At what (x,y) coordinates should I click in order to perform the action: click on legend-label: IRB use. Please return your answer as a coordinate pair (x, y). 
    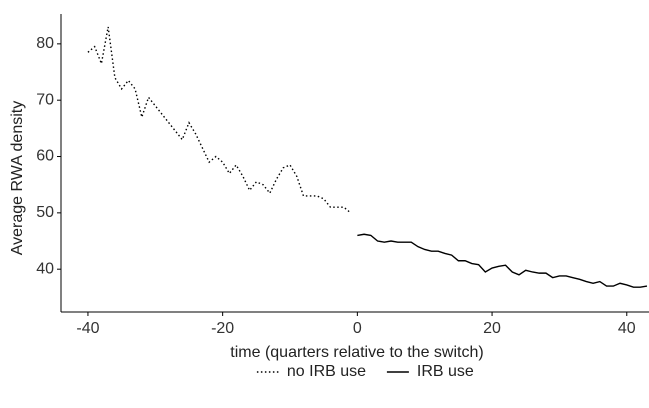
    Looking at the image, I should click on (445, 371).